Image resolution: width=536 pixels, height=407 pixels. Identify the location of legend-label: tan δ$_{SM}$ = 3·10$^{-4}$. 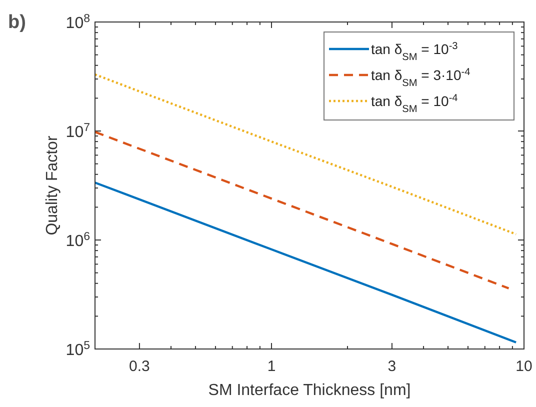
(421, 77).